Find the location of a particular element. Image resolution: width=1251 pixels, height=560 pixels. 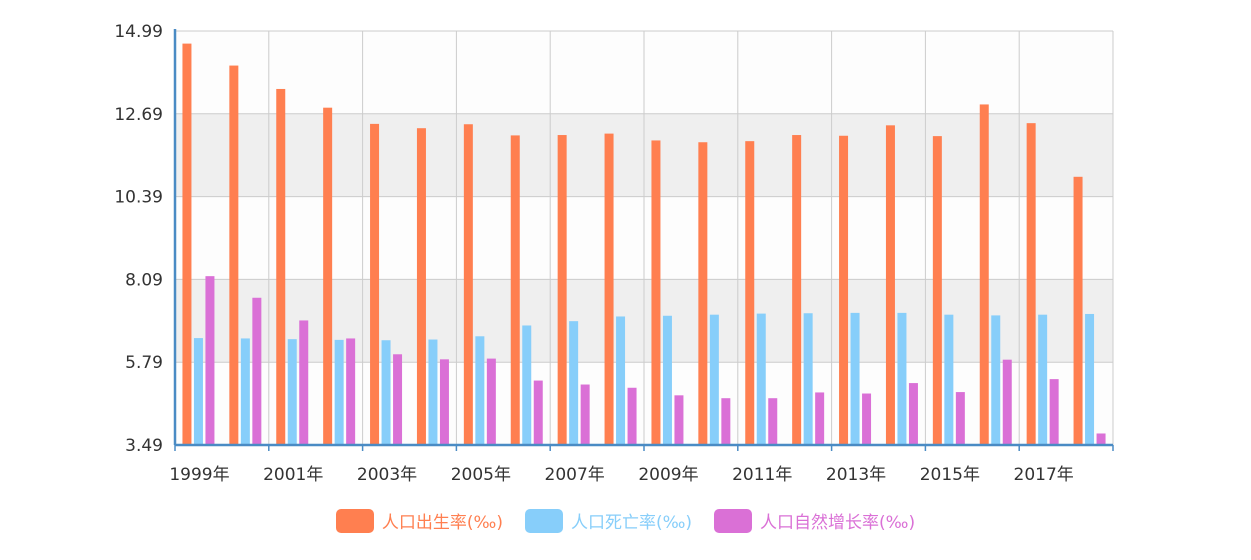

y-tick-label: 14.99 is located at coordinates (138, 32).